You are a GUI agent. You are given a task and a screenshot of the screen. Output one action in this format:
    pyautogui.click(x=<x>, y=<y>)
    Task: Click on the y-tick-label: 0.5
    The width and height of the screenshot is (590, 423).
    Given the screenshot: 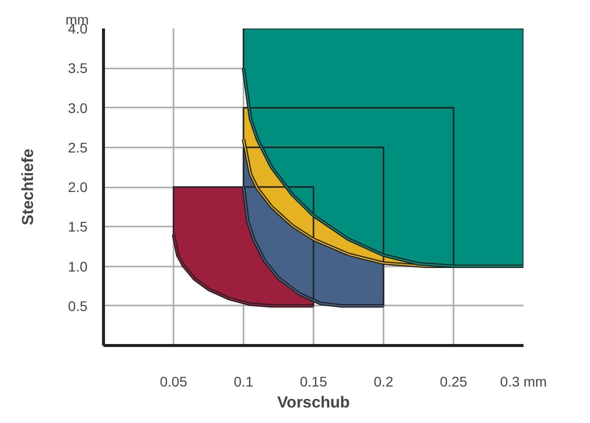 What is the action you would take?
    pyautogui.click(x=78, y=306)
    